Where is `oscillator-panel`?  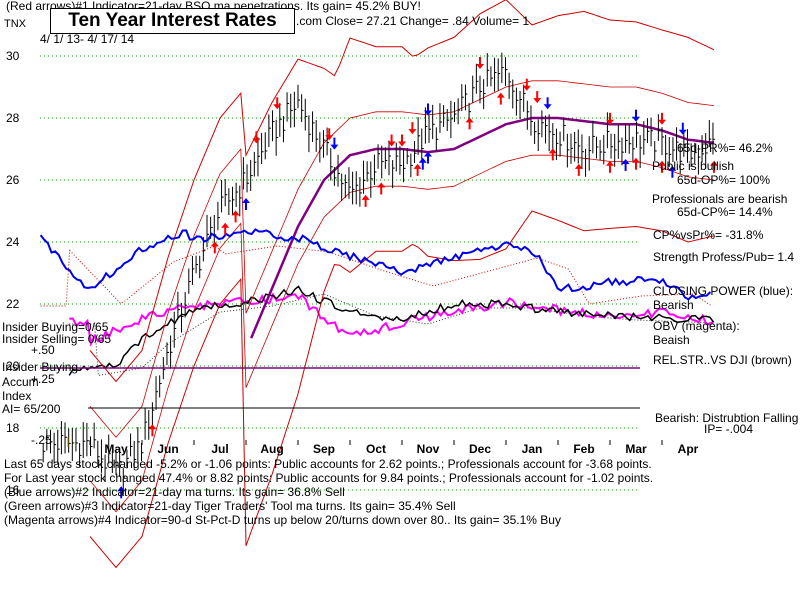 oscillator-panel is located at coordinates (391, 331).